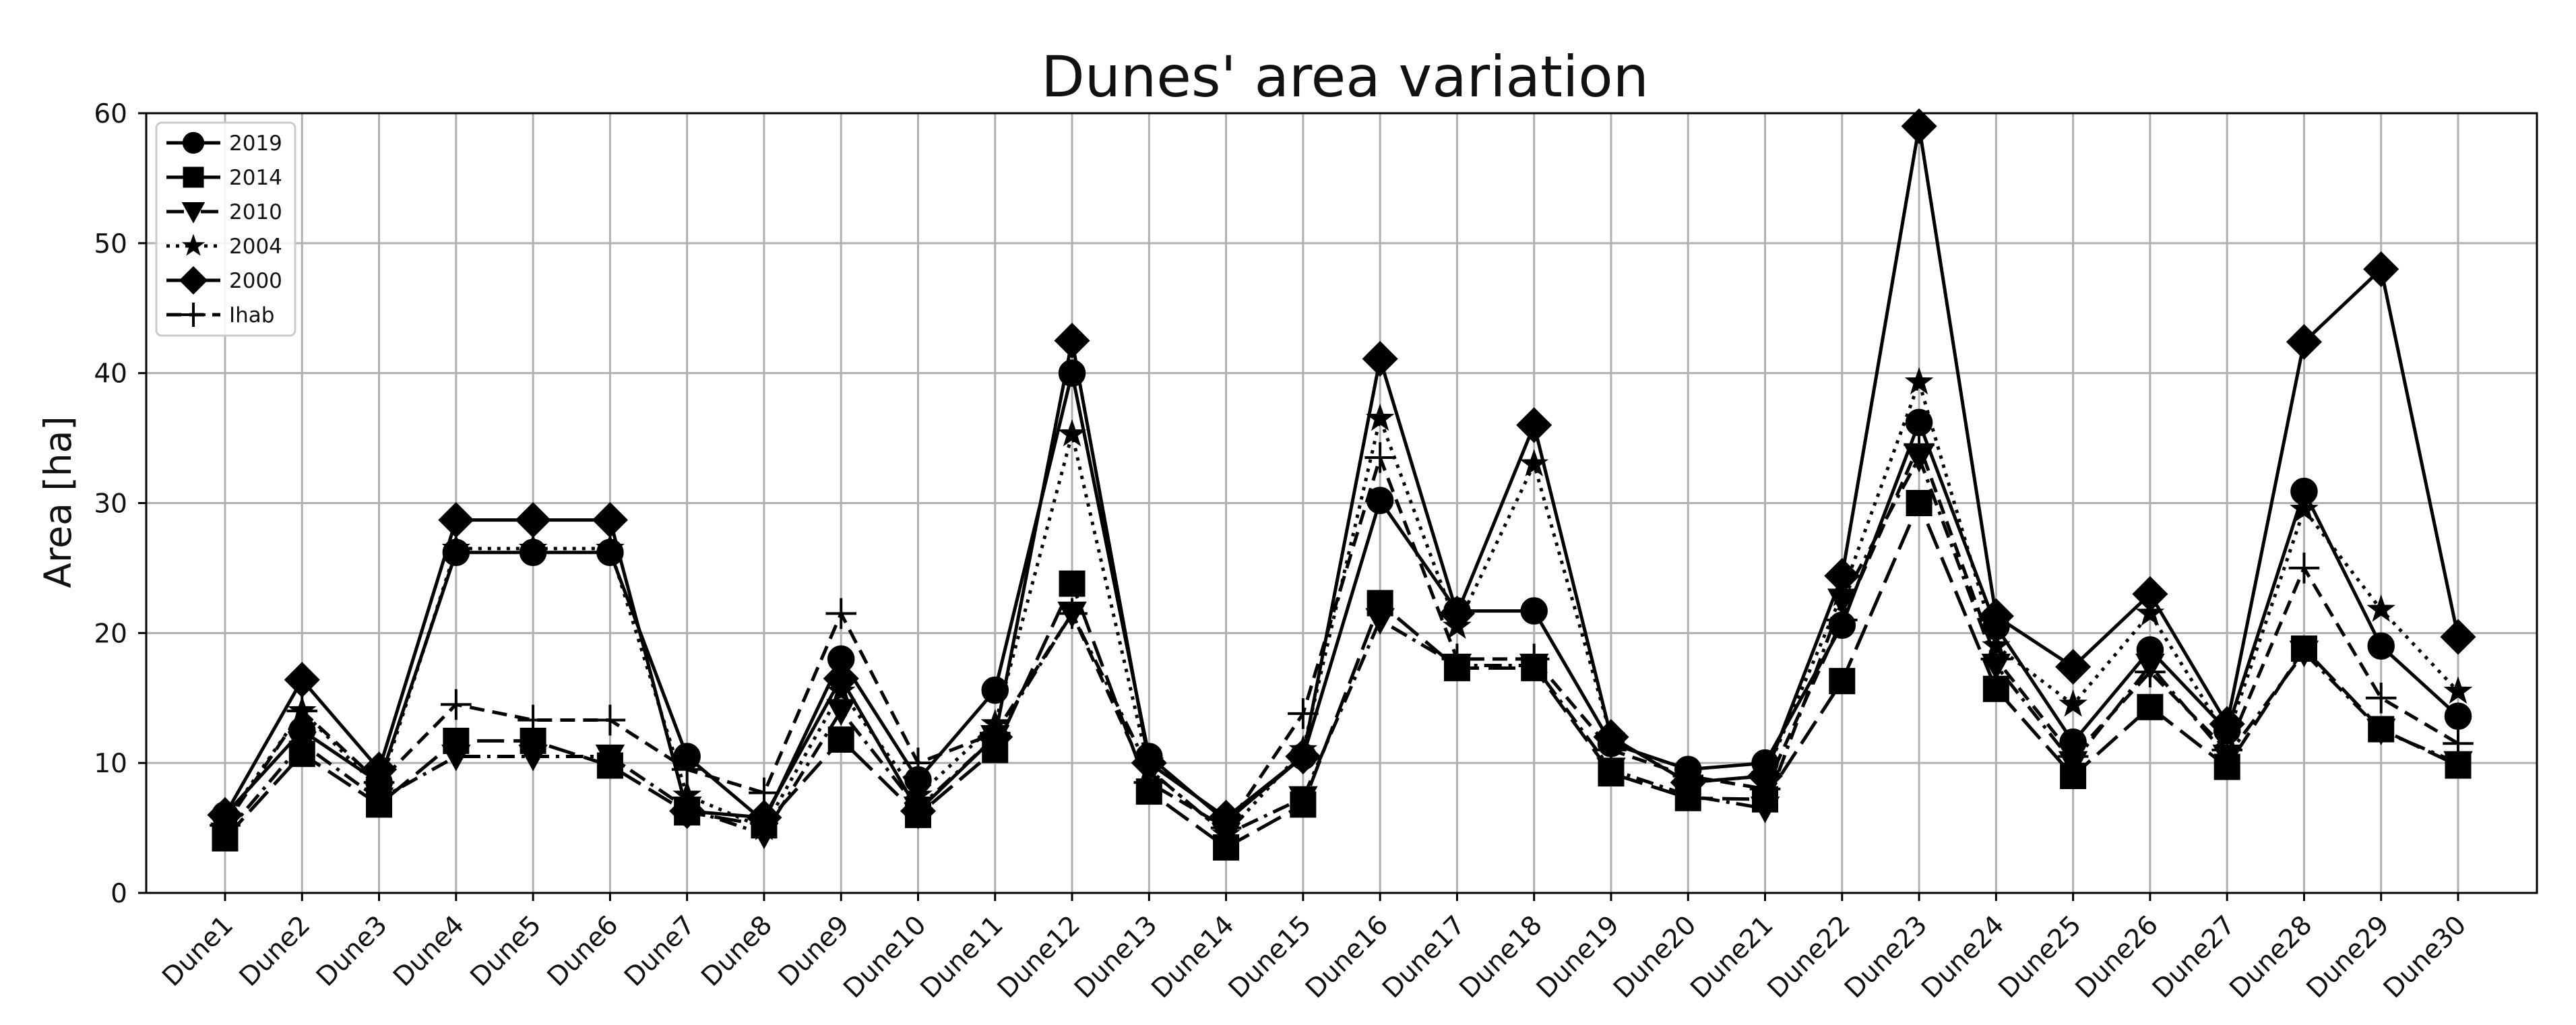 Image resolution: width=2576 pixels, height=1025 pixels. I want to click on x-tick-label: Dune7, so click(660, 951).